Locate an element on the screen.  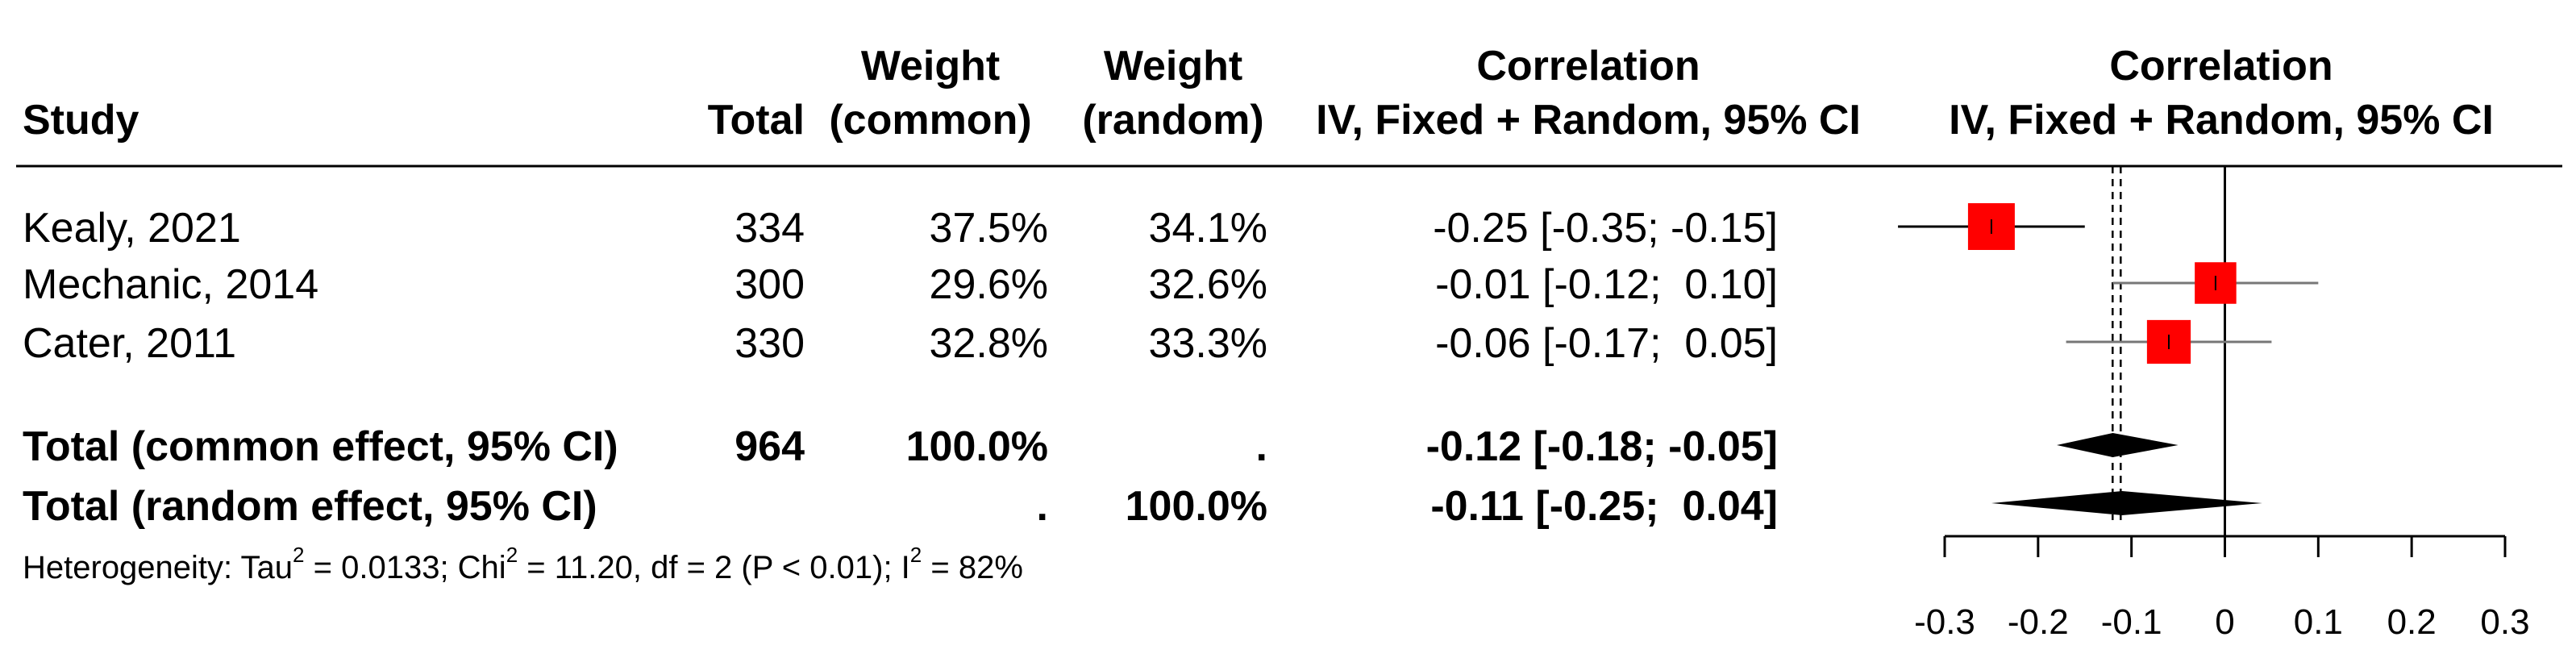
study-total: 334 is located at coordinates (770, 228).